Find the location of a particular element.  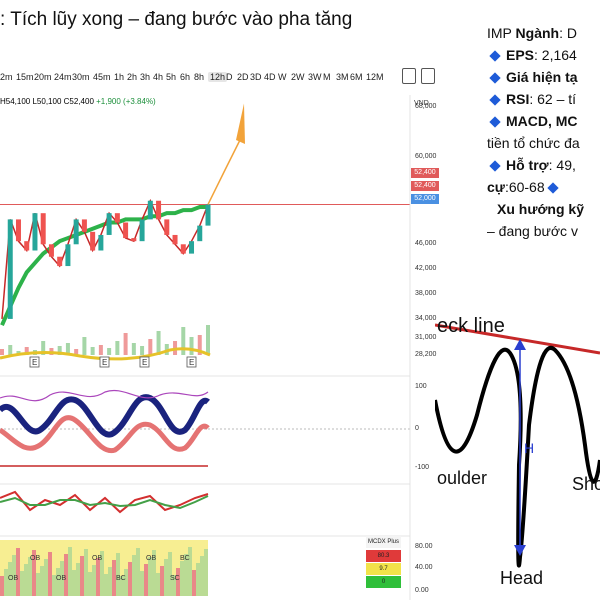

ohlc-change: +1,900 (+3.84%) is located at coordinates (126, 101).